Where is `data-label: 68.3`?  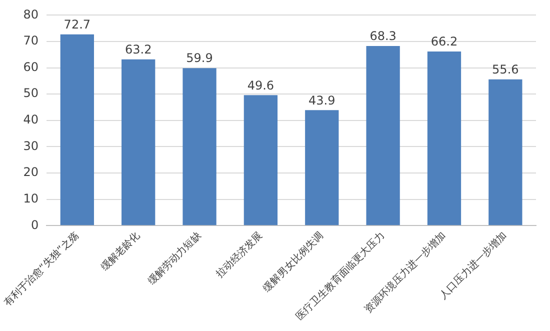
data-label: 68.3 is located at coordinates (383, 36).